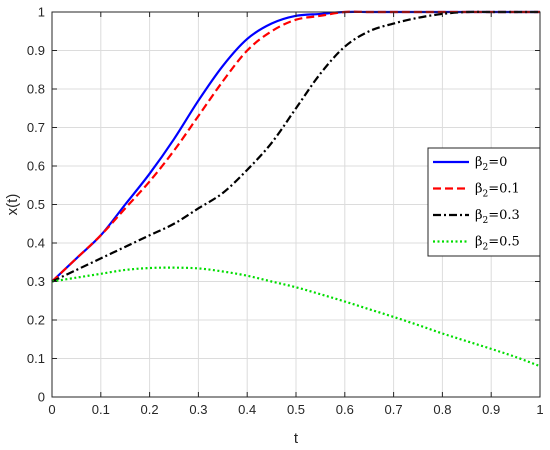 Image resolution: width=550 pixels, height=450 pixels. What do you see at coordinates (36, 281) in the screenshot?
I see `y-tick-label: 0.3` at bounding box center [36, 281].